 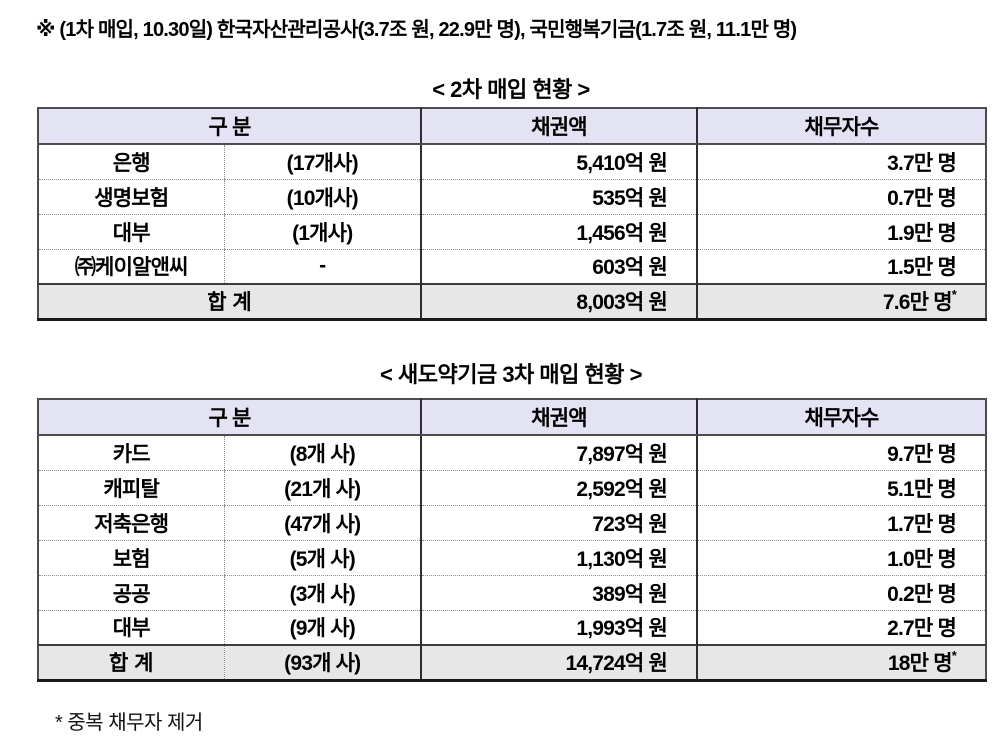 What do you see at coordinates (322, 558) in the screenshot?
I see `cell-company-count: (5개 사)` at bounding box center [322, 558].